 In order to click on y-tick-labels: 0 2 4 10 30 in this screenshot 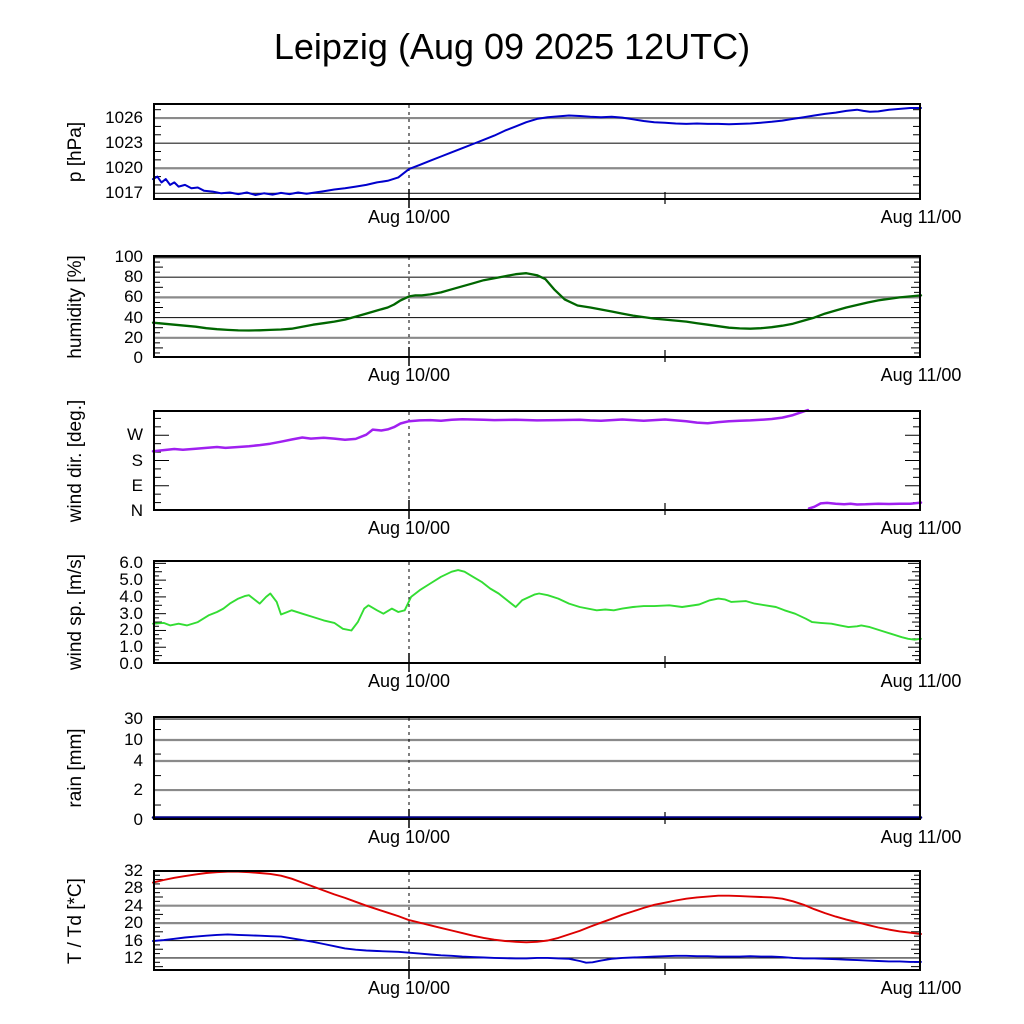, I will do `click(71, 787)`.